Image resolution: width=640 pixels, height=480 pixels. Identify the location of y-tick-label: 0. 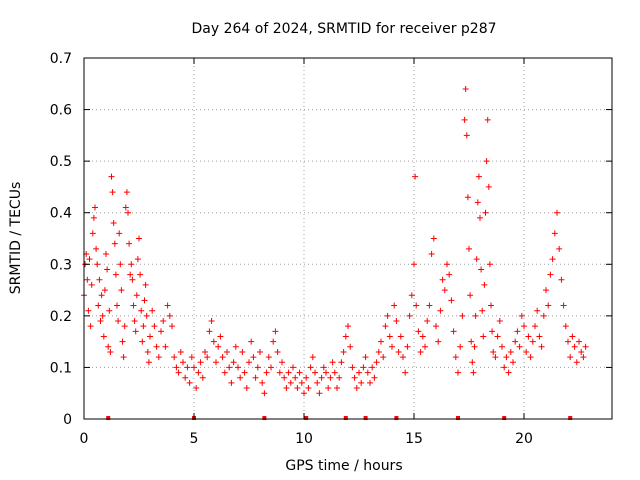
(67, 420).